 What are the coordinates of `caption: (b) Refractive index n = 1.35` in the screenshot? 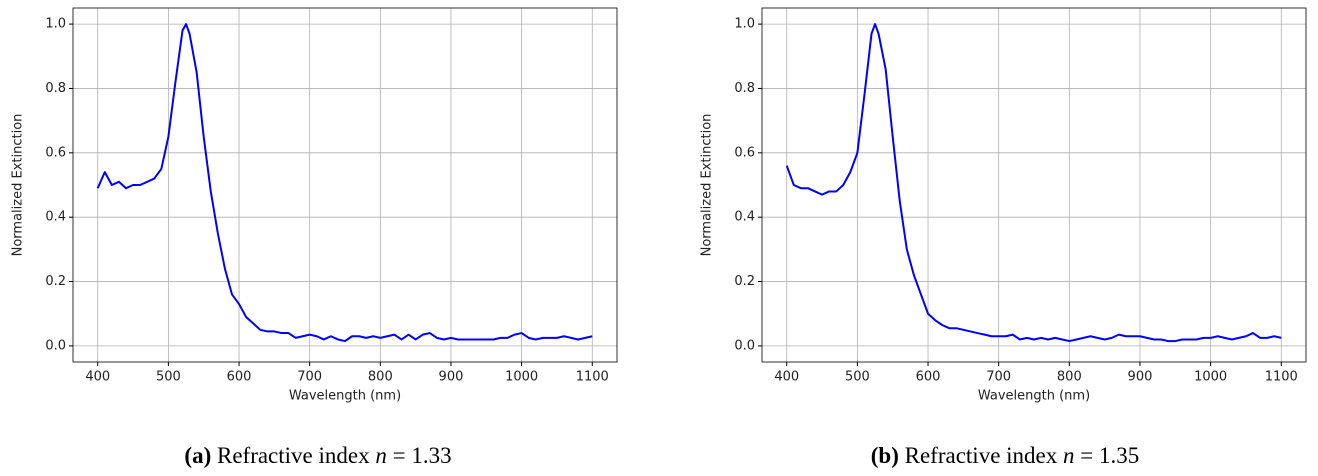 It's located at (1005, 455).